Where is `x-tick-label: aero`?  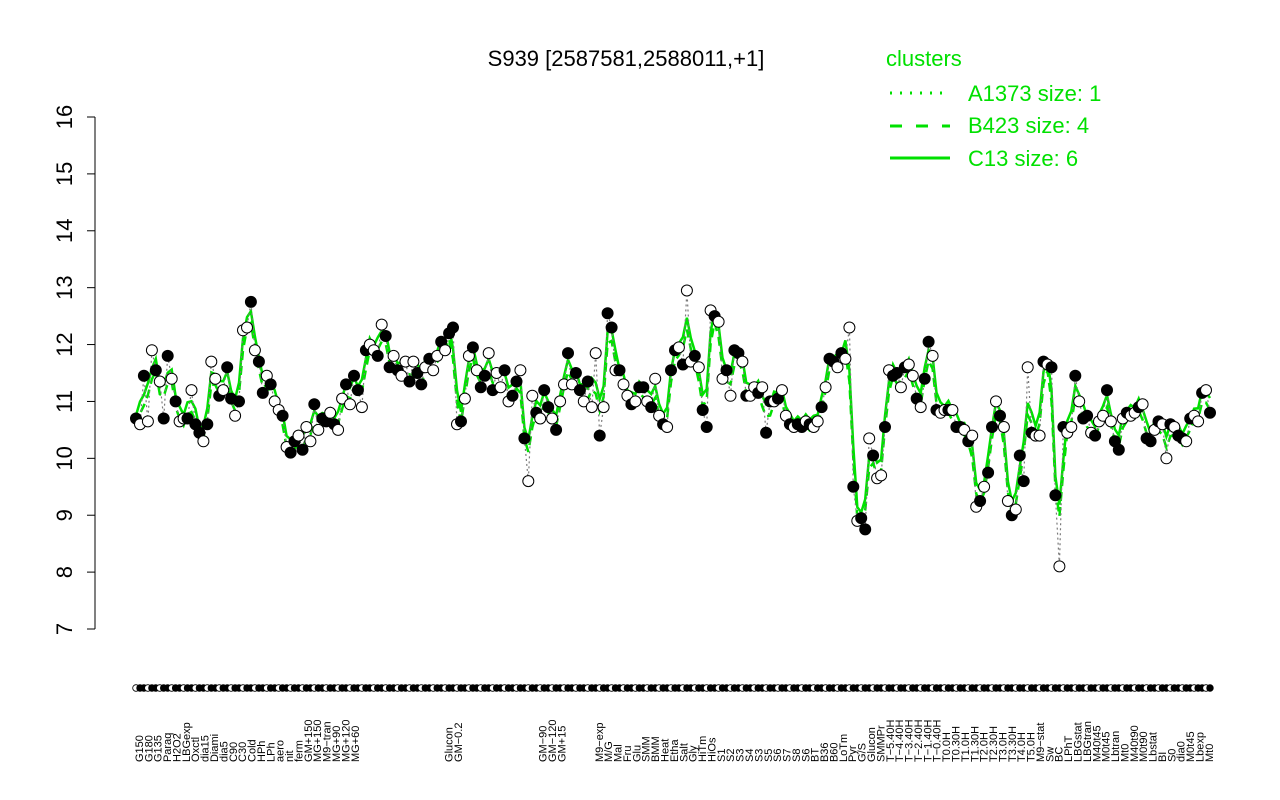 x-tick-label: aero is located at coordinates (281, 751).